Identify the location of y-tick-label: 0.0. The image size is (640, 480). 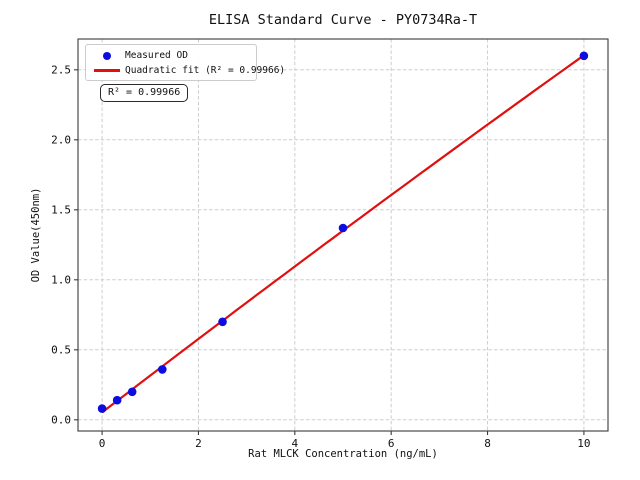
(61, 419).